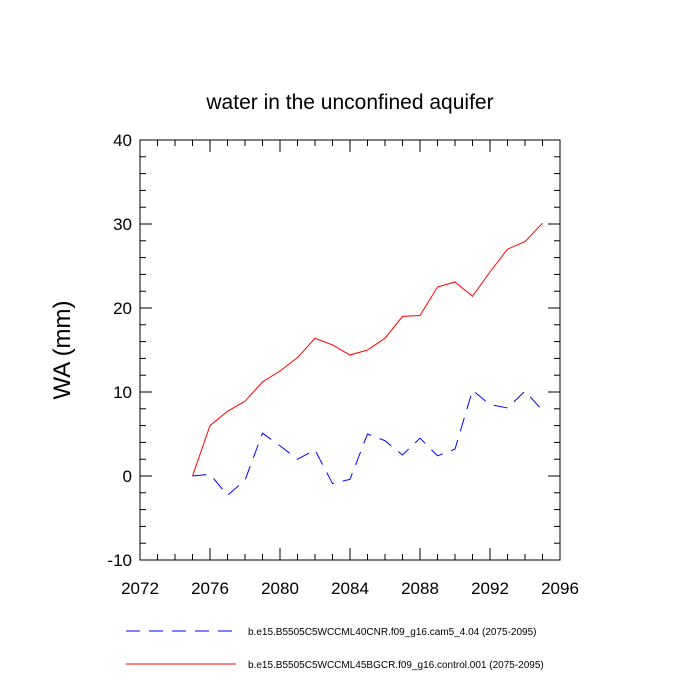 The height and width of the screenshot is (700, 700). I want to click on y-axis-label: WA (mm), so click(62, 349).